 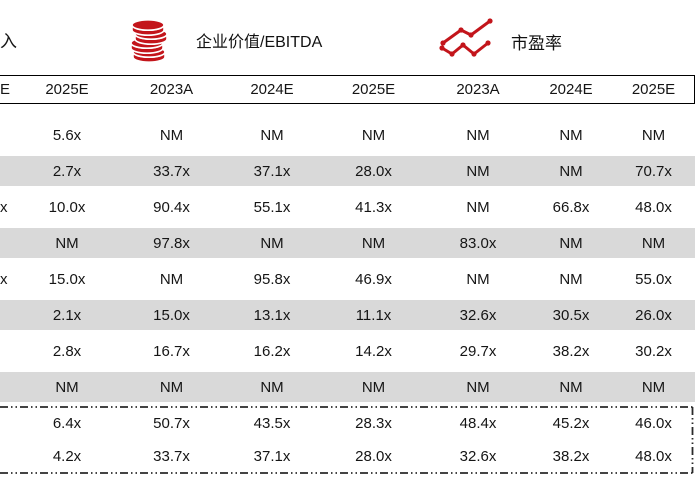 I want to click on table-cell: 90.4x, so click(x=171, y=207).